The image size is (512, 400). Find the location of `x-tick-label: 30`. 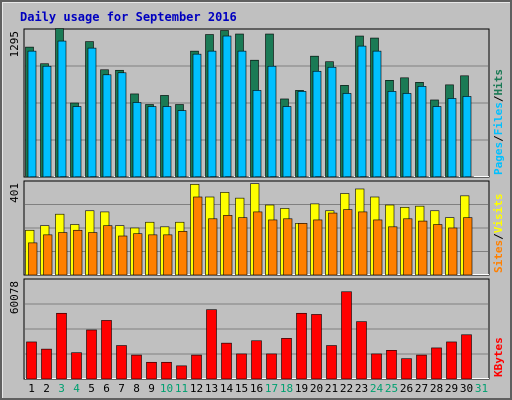

x-tick-label: 30 is located at coordinates (466, 388).